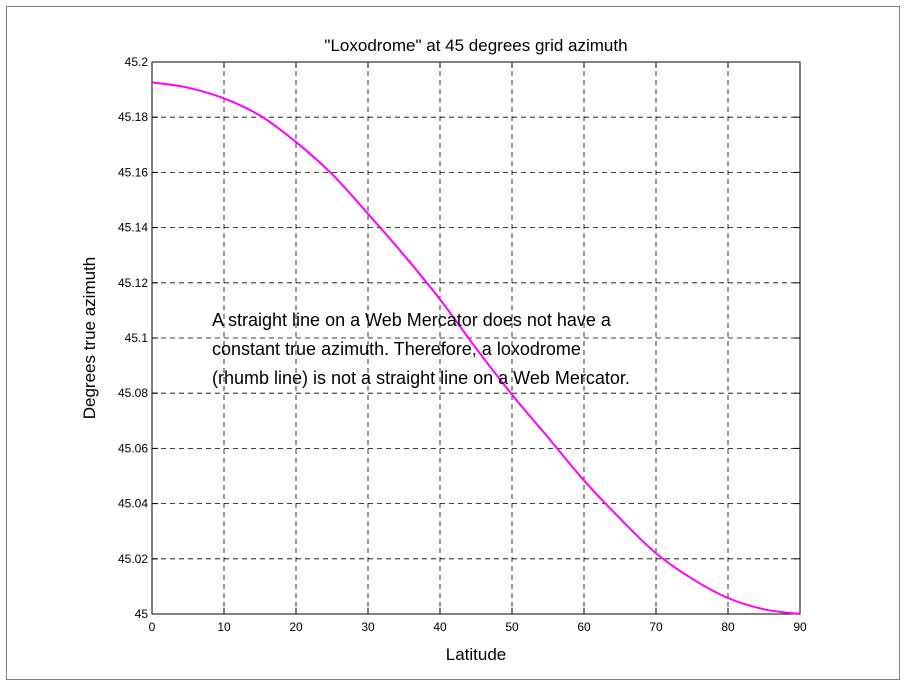 The width and height of the screenshot is (907, 687). I want to click on x-tick-label: 50, so click(512, 627).